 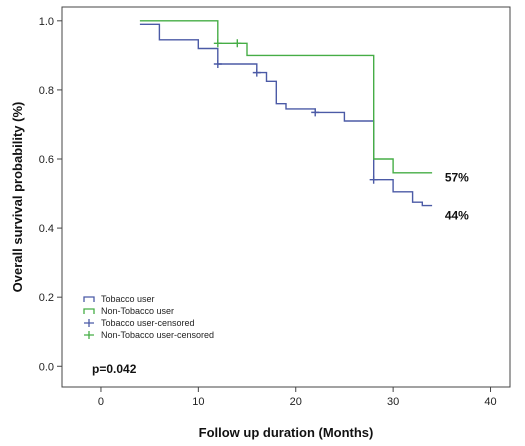 I want to click on legend-label: Tobacco user, so click(x=128, y=299).